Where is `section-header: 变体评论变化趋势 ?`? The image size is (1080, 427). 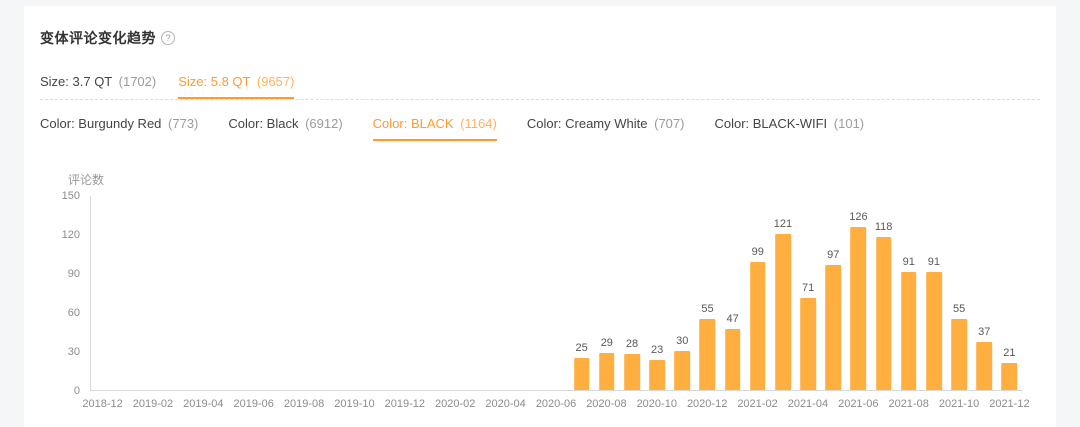 section-header: 变体评论变化趋势 ? is located at coordinates (540, 27).